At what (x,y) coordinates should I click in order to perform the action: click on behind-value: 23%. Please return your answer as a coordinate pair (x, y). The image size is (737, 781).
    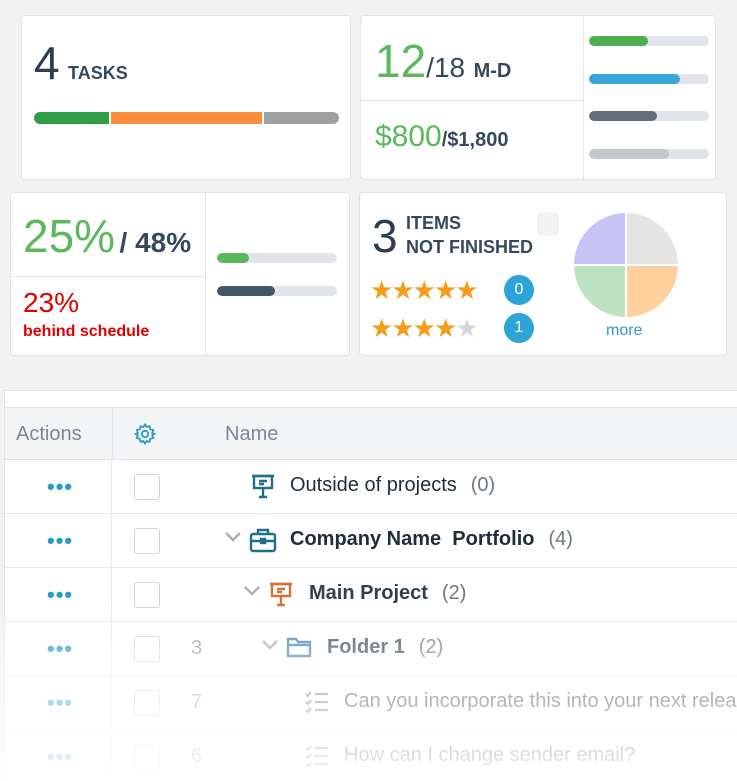
    Looking at the image, I should click on (51, 302).